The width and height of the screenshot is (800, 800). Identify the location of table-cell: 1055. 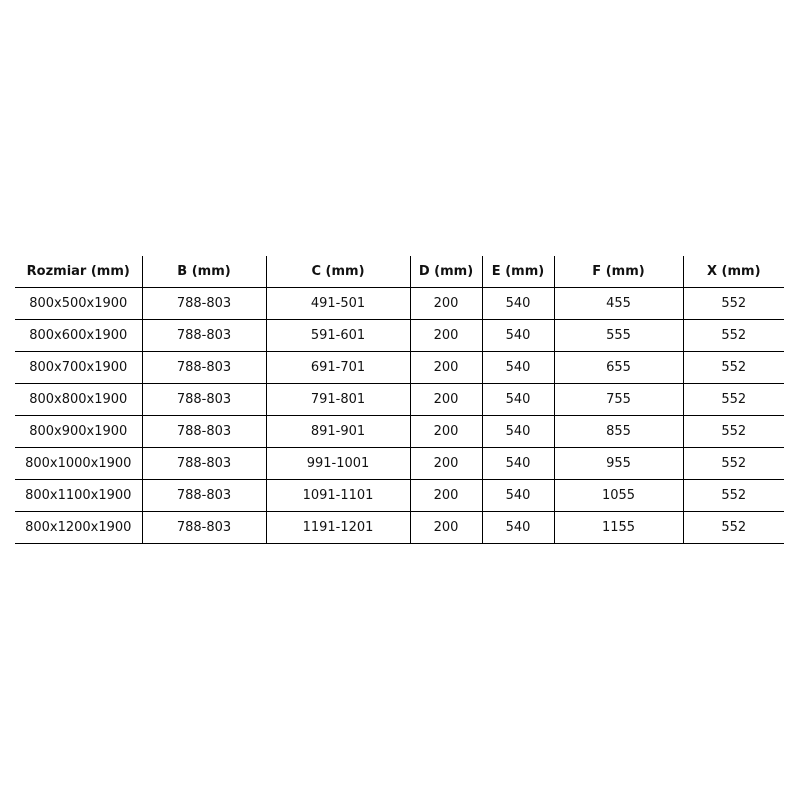
(619, 495).